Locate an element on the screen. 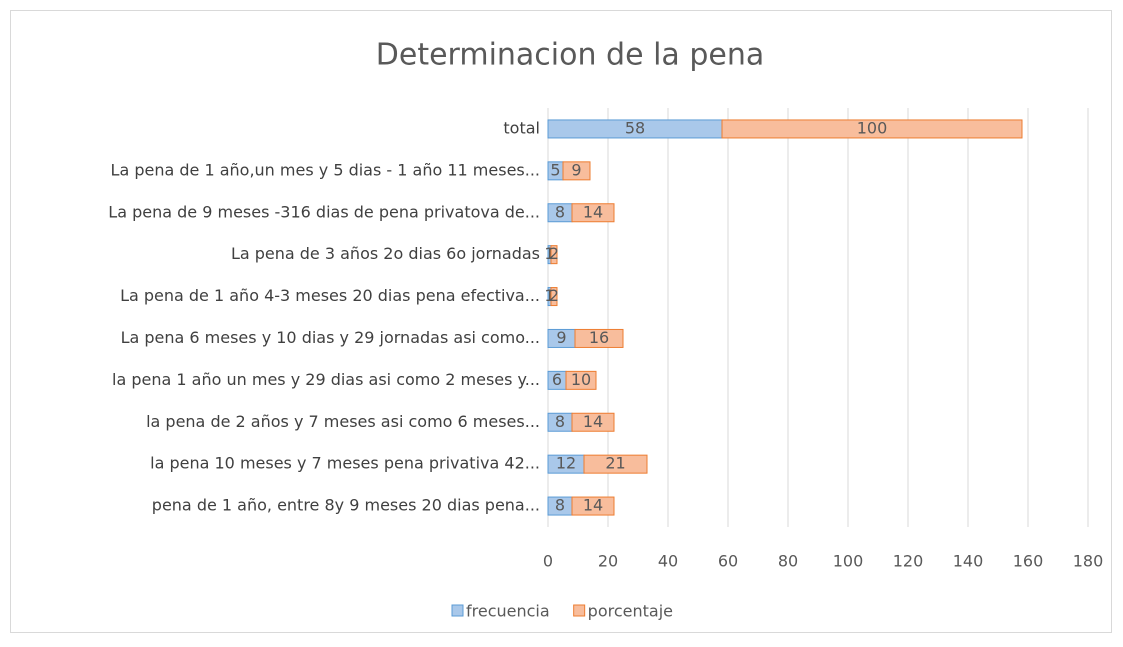 Image resolution: width=1123 pixels, height=647 pixels. legend-label: porcentaje is located at coordinates (630, 611).